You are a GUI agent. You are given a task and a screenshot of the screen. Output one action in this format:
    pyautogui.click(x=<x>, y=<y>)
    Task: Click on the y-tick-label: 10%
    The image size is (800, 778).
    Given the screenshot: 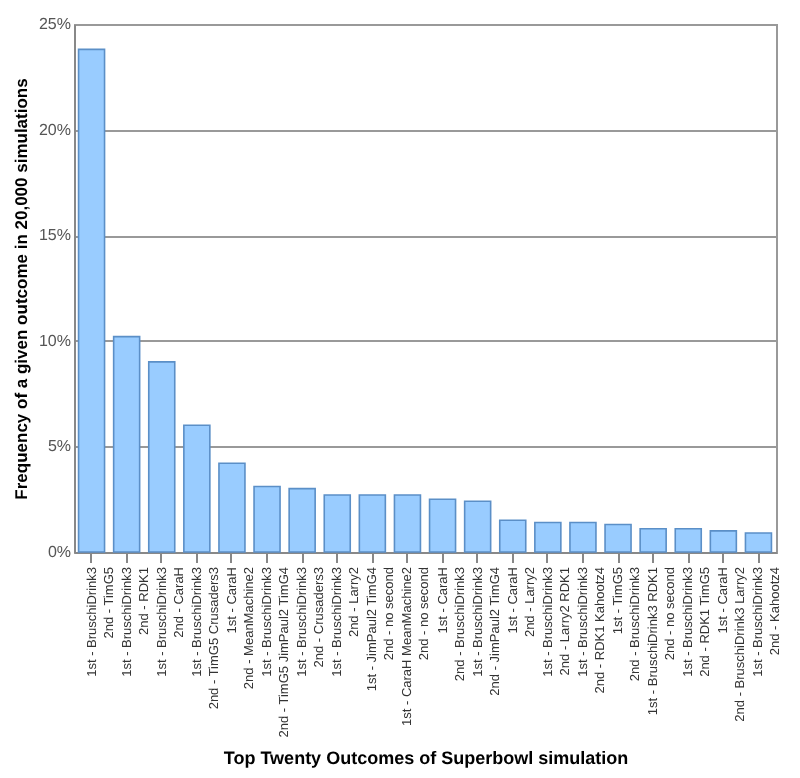 What is the action you would take?
    pyautogui.click(x=54, y=340)
    